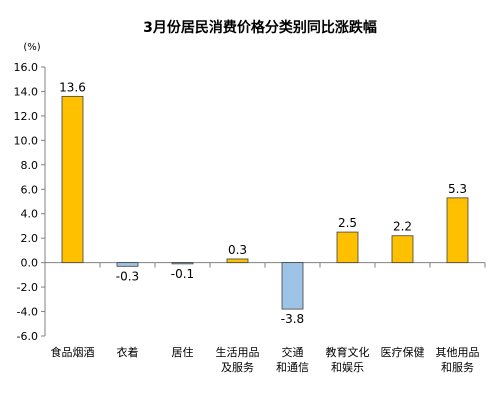 The image size is (496, 403). What do you see at coordinates (260, 27) in the screenshot?
I see `chart-title: 3月份居民消费价格分类别同比涨跌幅` at bounding box center [260, 27].